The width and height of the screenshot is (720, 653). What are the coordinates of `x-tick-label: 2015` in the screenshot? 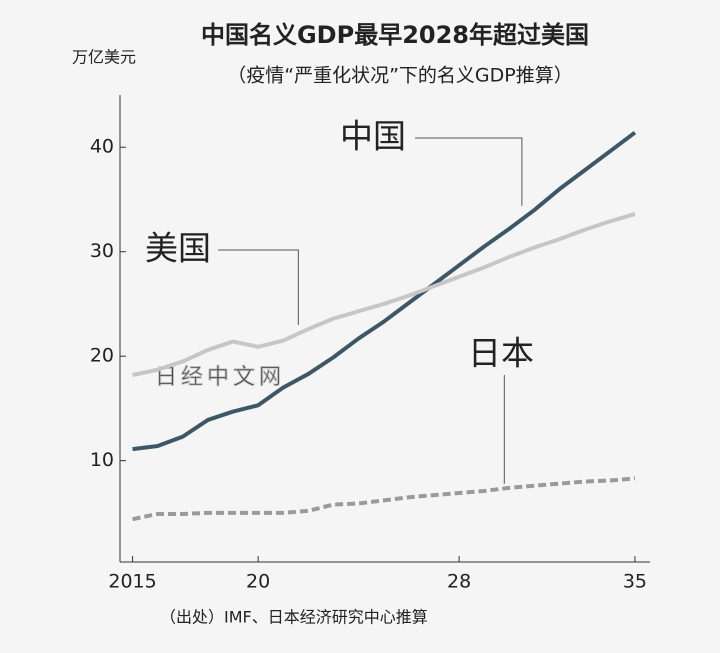 It's located at (132, 582).